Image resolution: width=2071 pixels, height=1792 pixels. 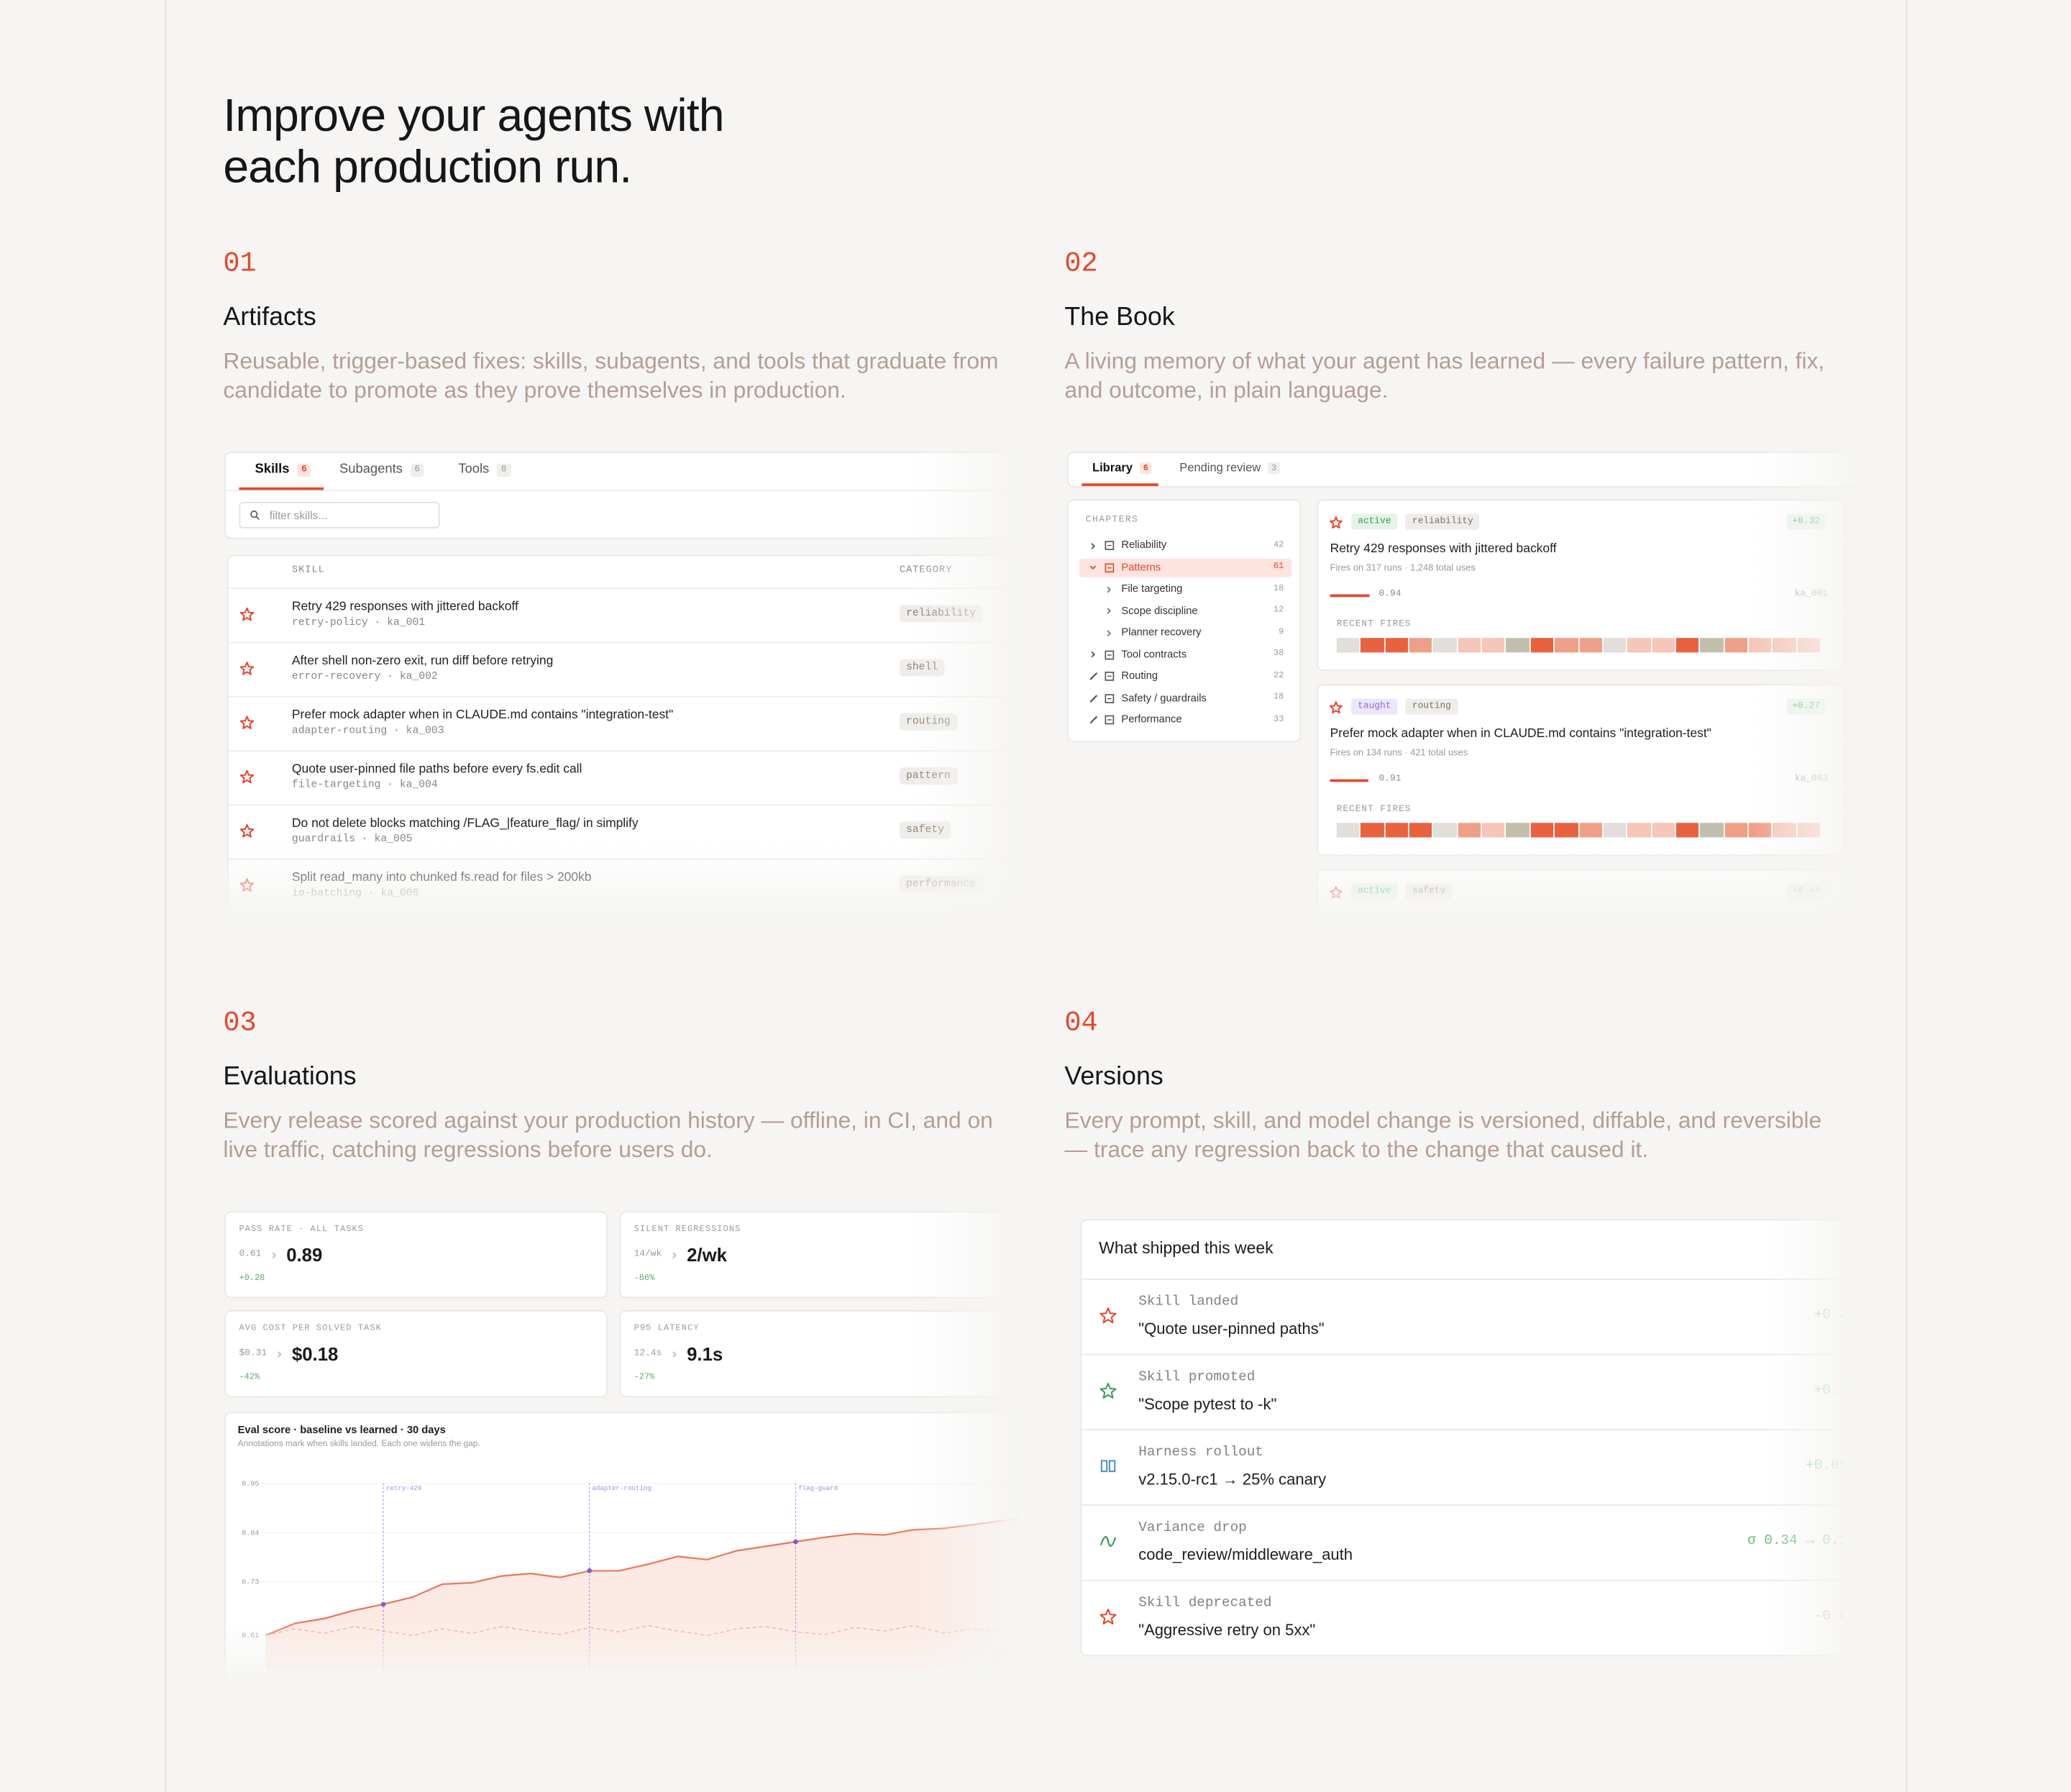 What do you see at coordinates (811, 1255) in the screenshot?
I see `metric-card: SILENT REGRESSIONS 14/wk 2/wk -86%` at bounding box center [811, 1255].